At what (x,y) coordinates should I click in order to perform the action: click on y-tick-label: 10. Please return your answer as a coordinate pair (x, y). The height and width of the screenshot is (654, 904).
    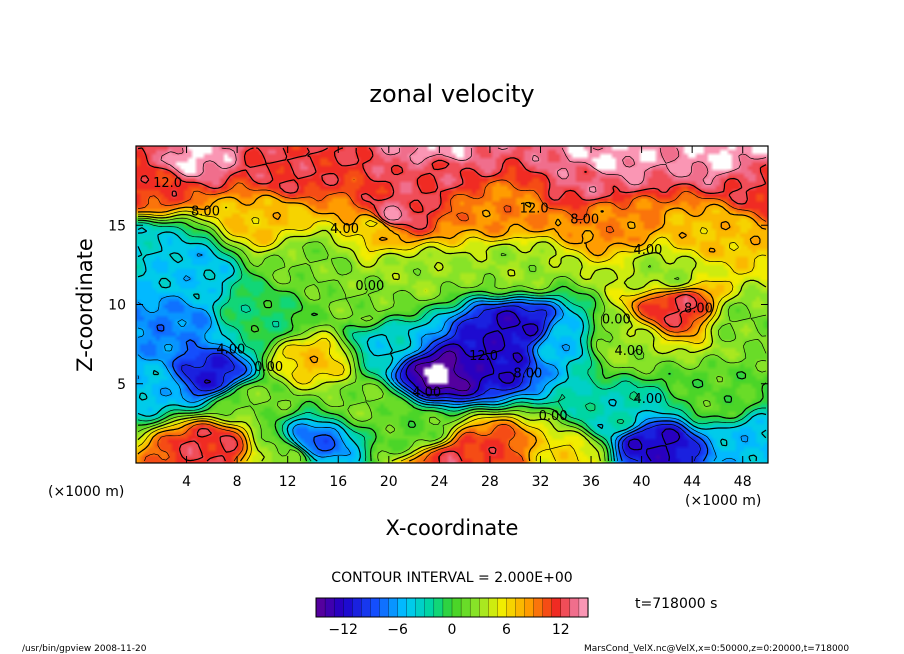
    Looking at the image, I should click on (117, 306).